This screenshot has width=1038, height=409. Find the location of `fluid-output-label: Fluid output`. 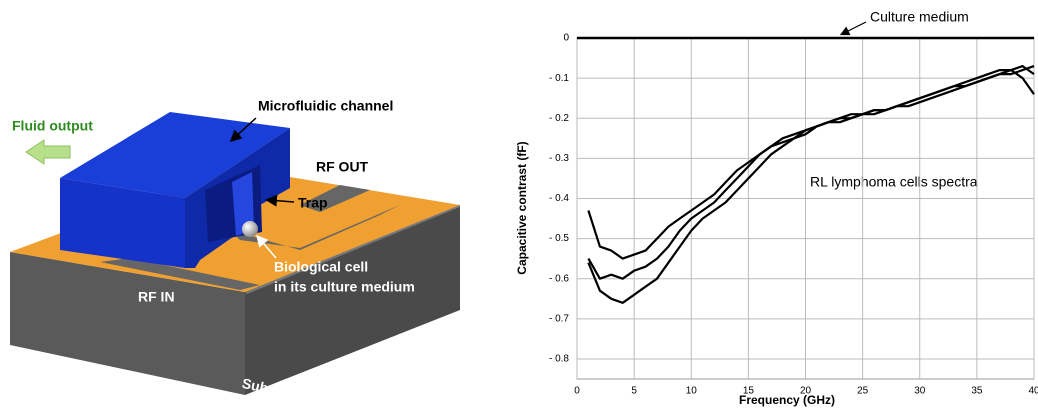

fluid-output-label: Fluid output is located at coordinates (52, 126).